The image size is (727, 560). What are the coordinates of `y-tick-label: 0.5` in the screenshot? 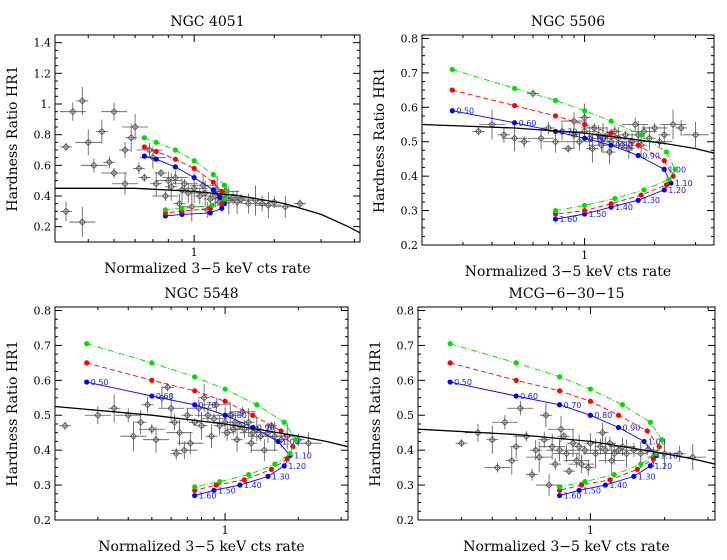 It's located at (410, 142).